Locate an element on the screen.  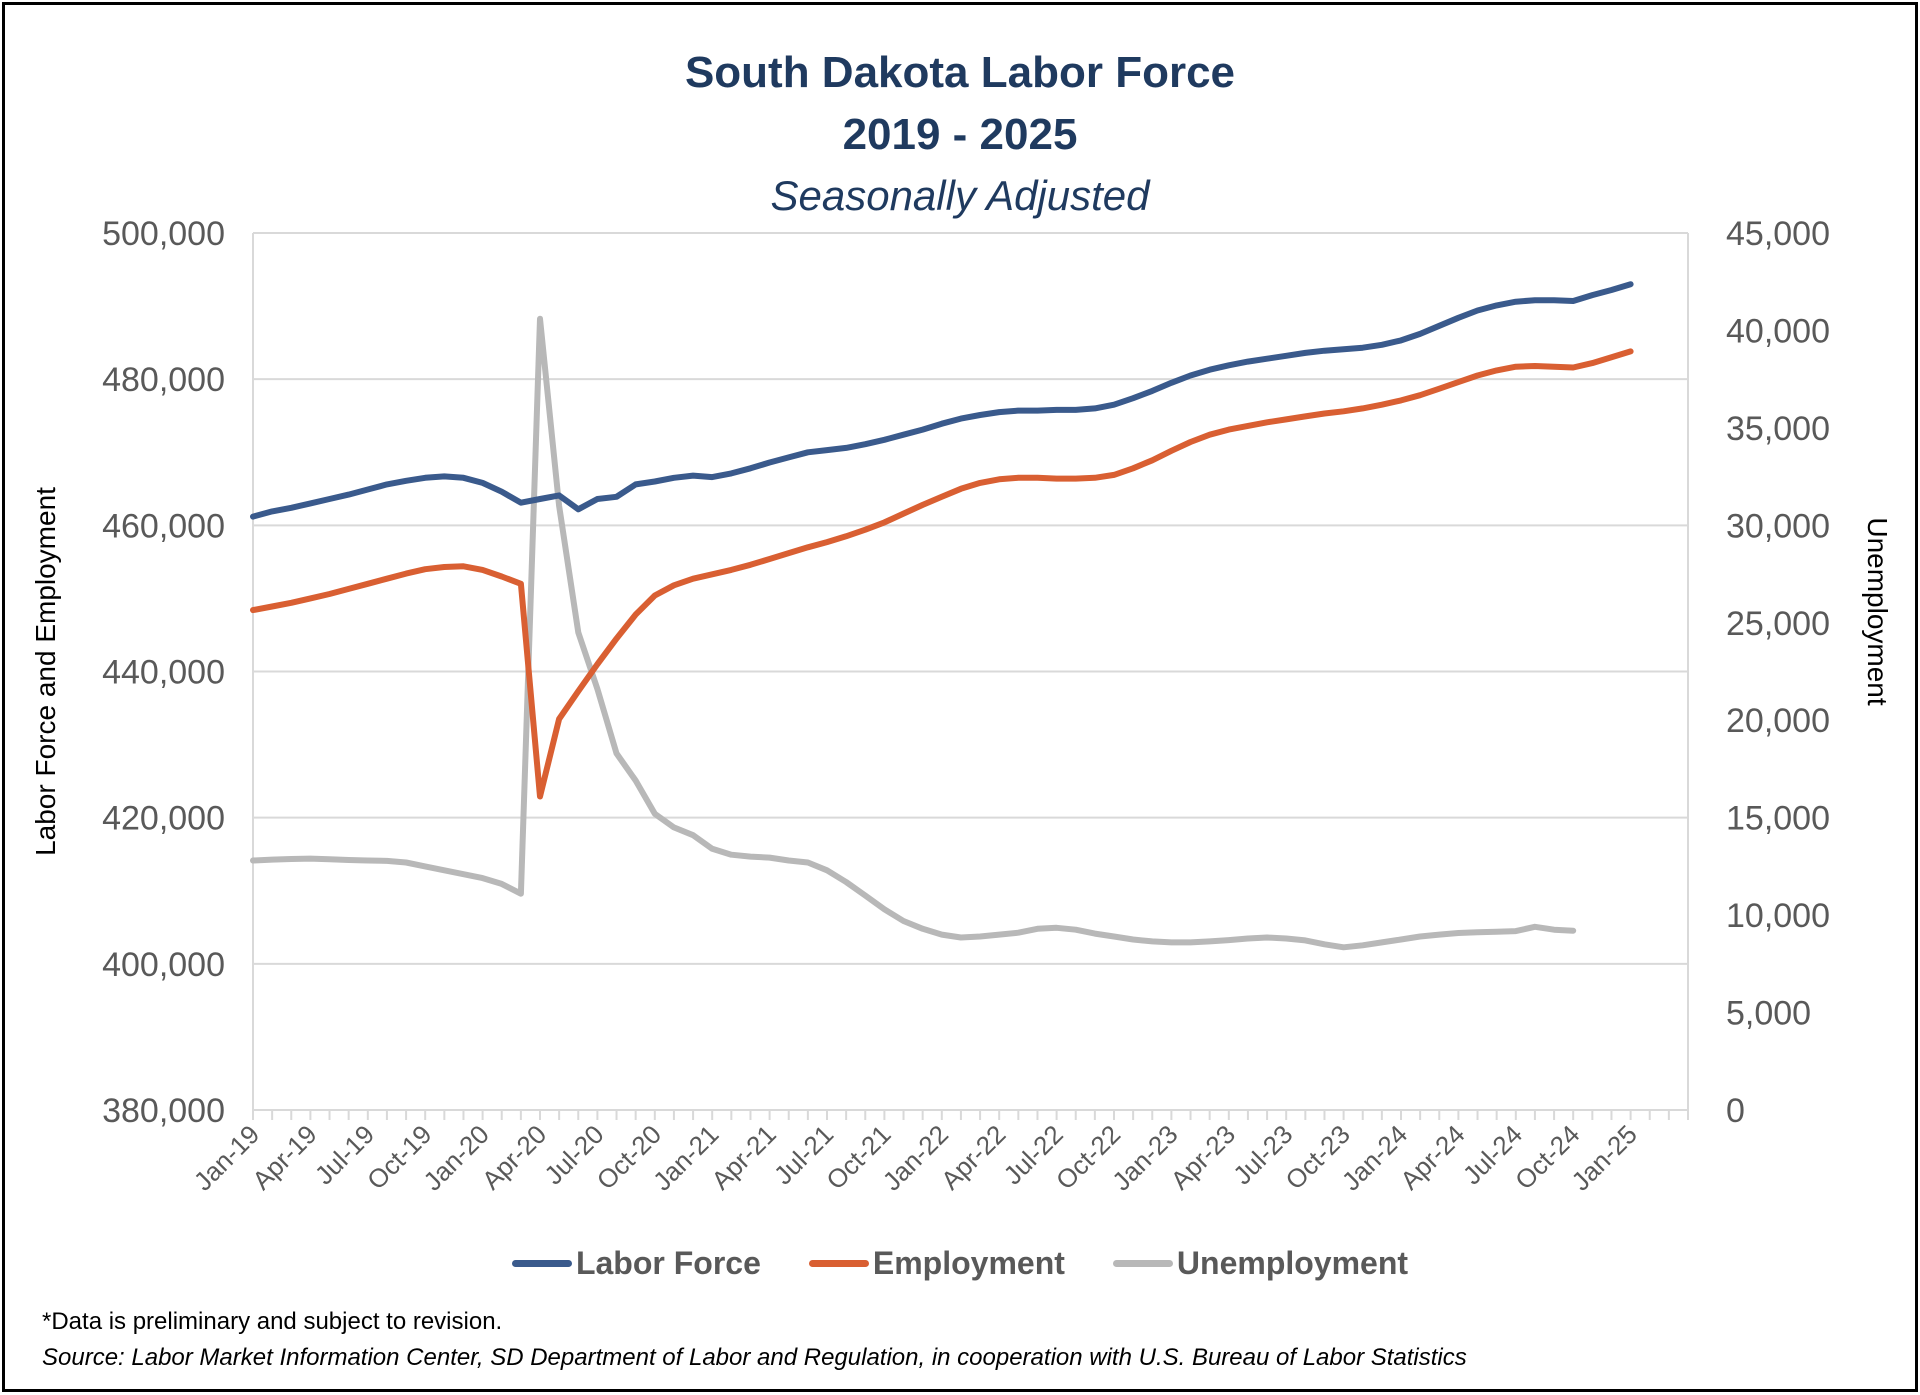
chart-title: South Dakota Labor Force is located at coordinates (960, 72).